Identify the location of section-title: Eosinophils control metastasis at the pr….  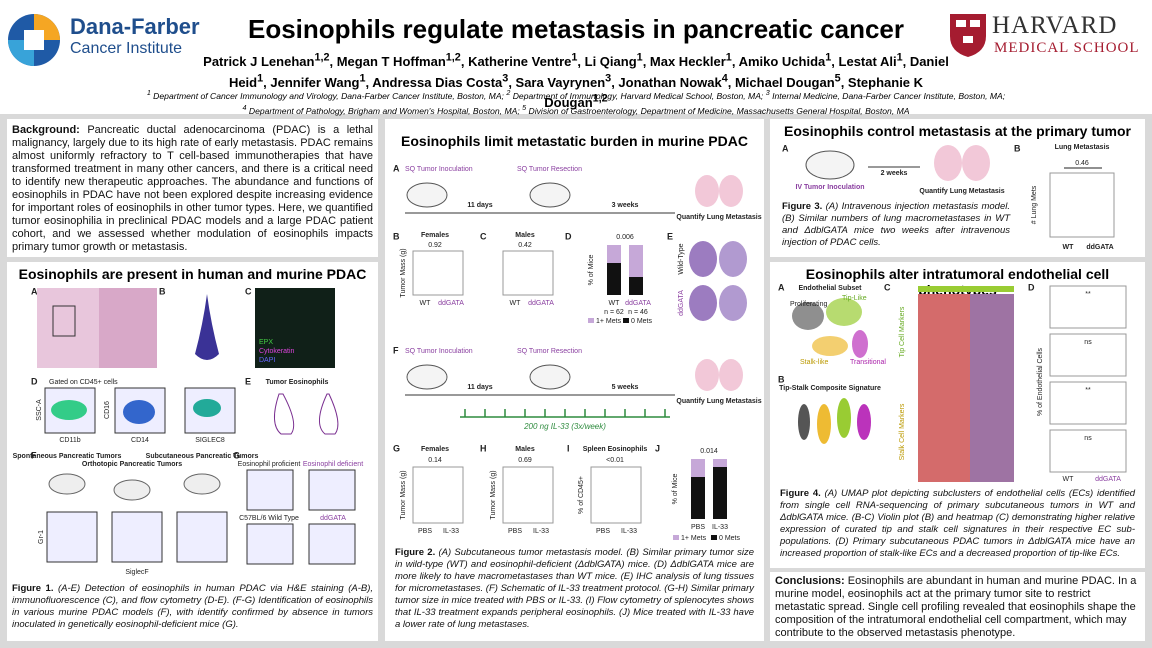
(957, 131).